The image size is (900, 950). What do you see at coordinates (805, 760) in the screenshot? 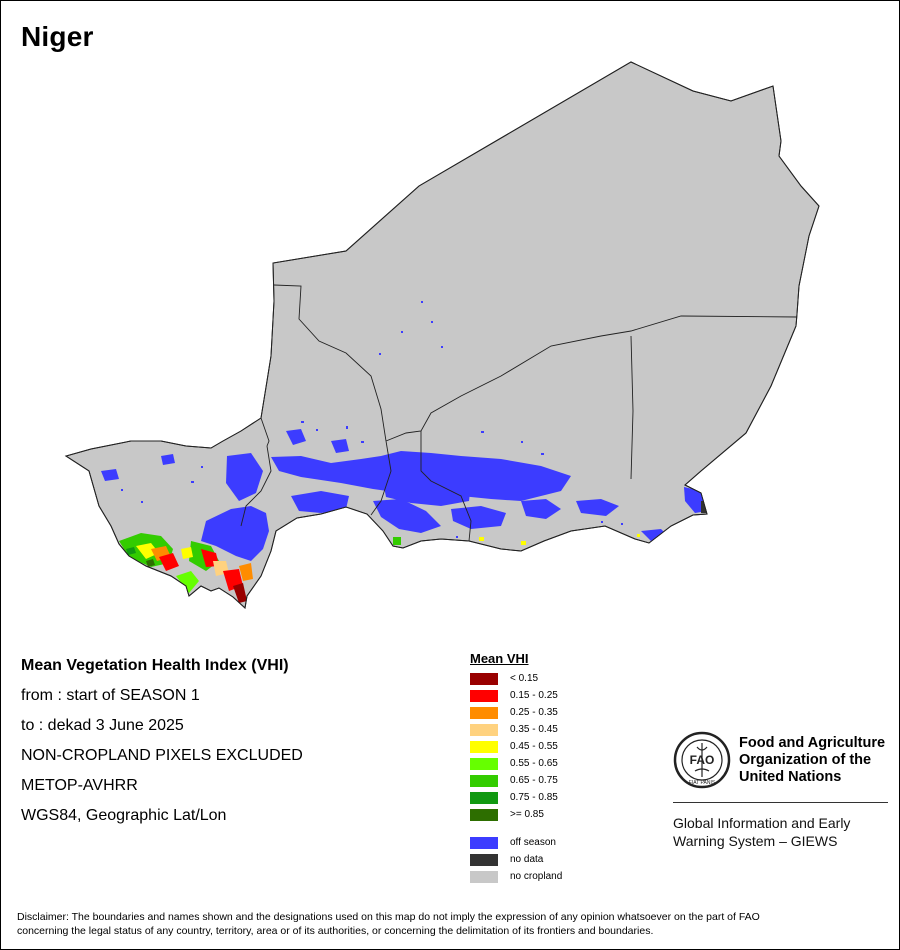
I see `org-name-line-2: Organization of the` at bounding box center [805, 760].